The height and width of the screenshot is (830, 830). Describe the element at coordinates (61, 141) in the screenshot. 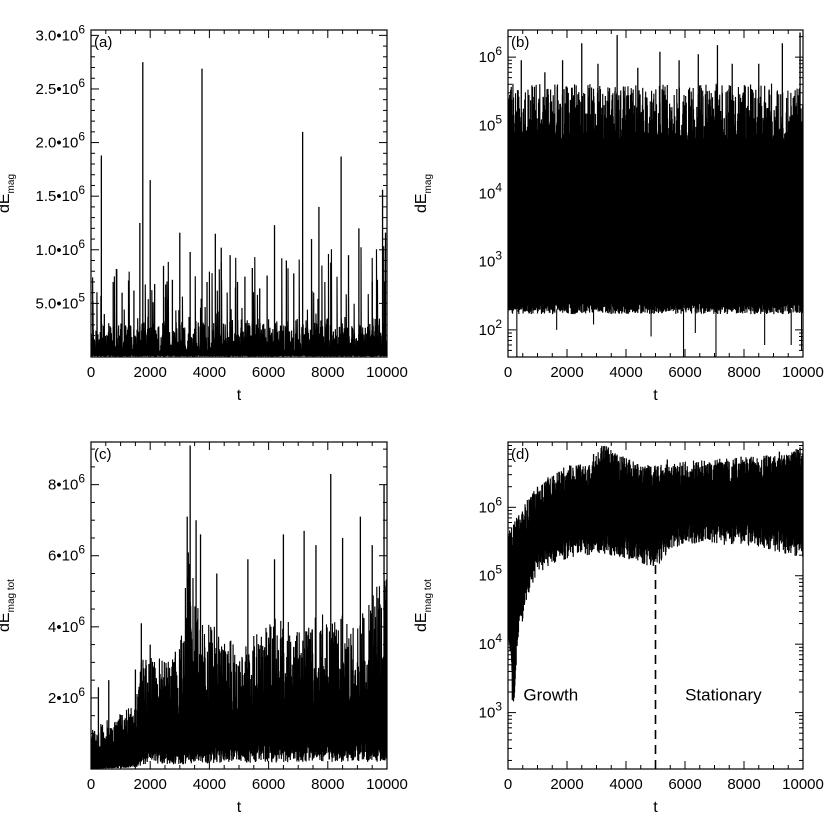

I see `y-tick-label: 2.0•106` at that location.